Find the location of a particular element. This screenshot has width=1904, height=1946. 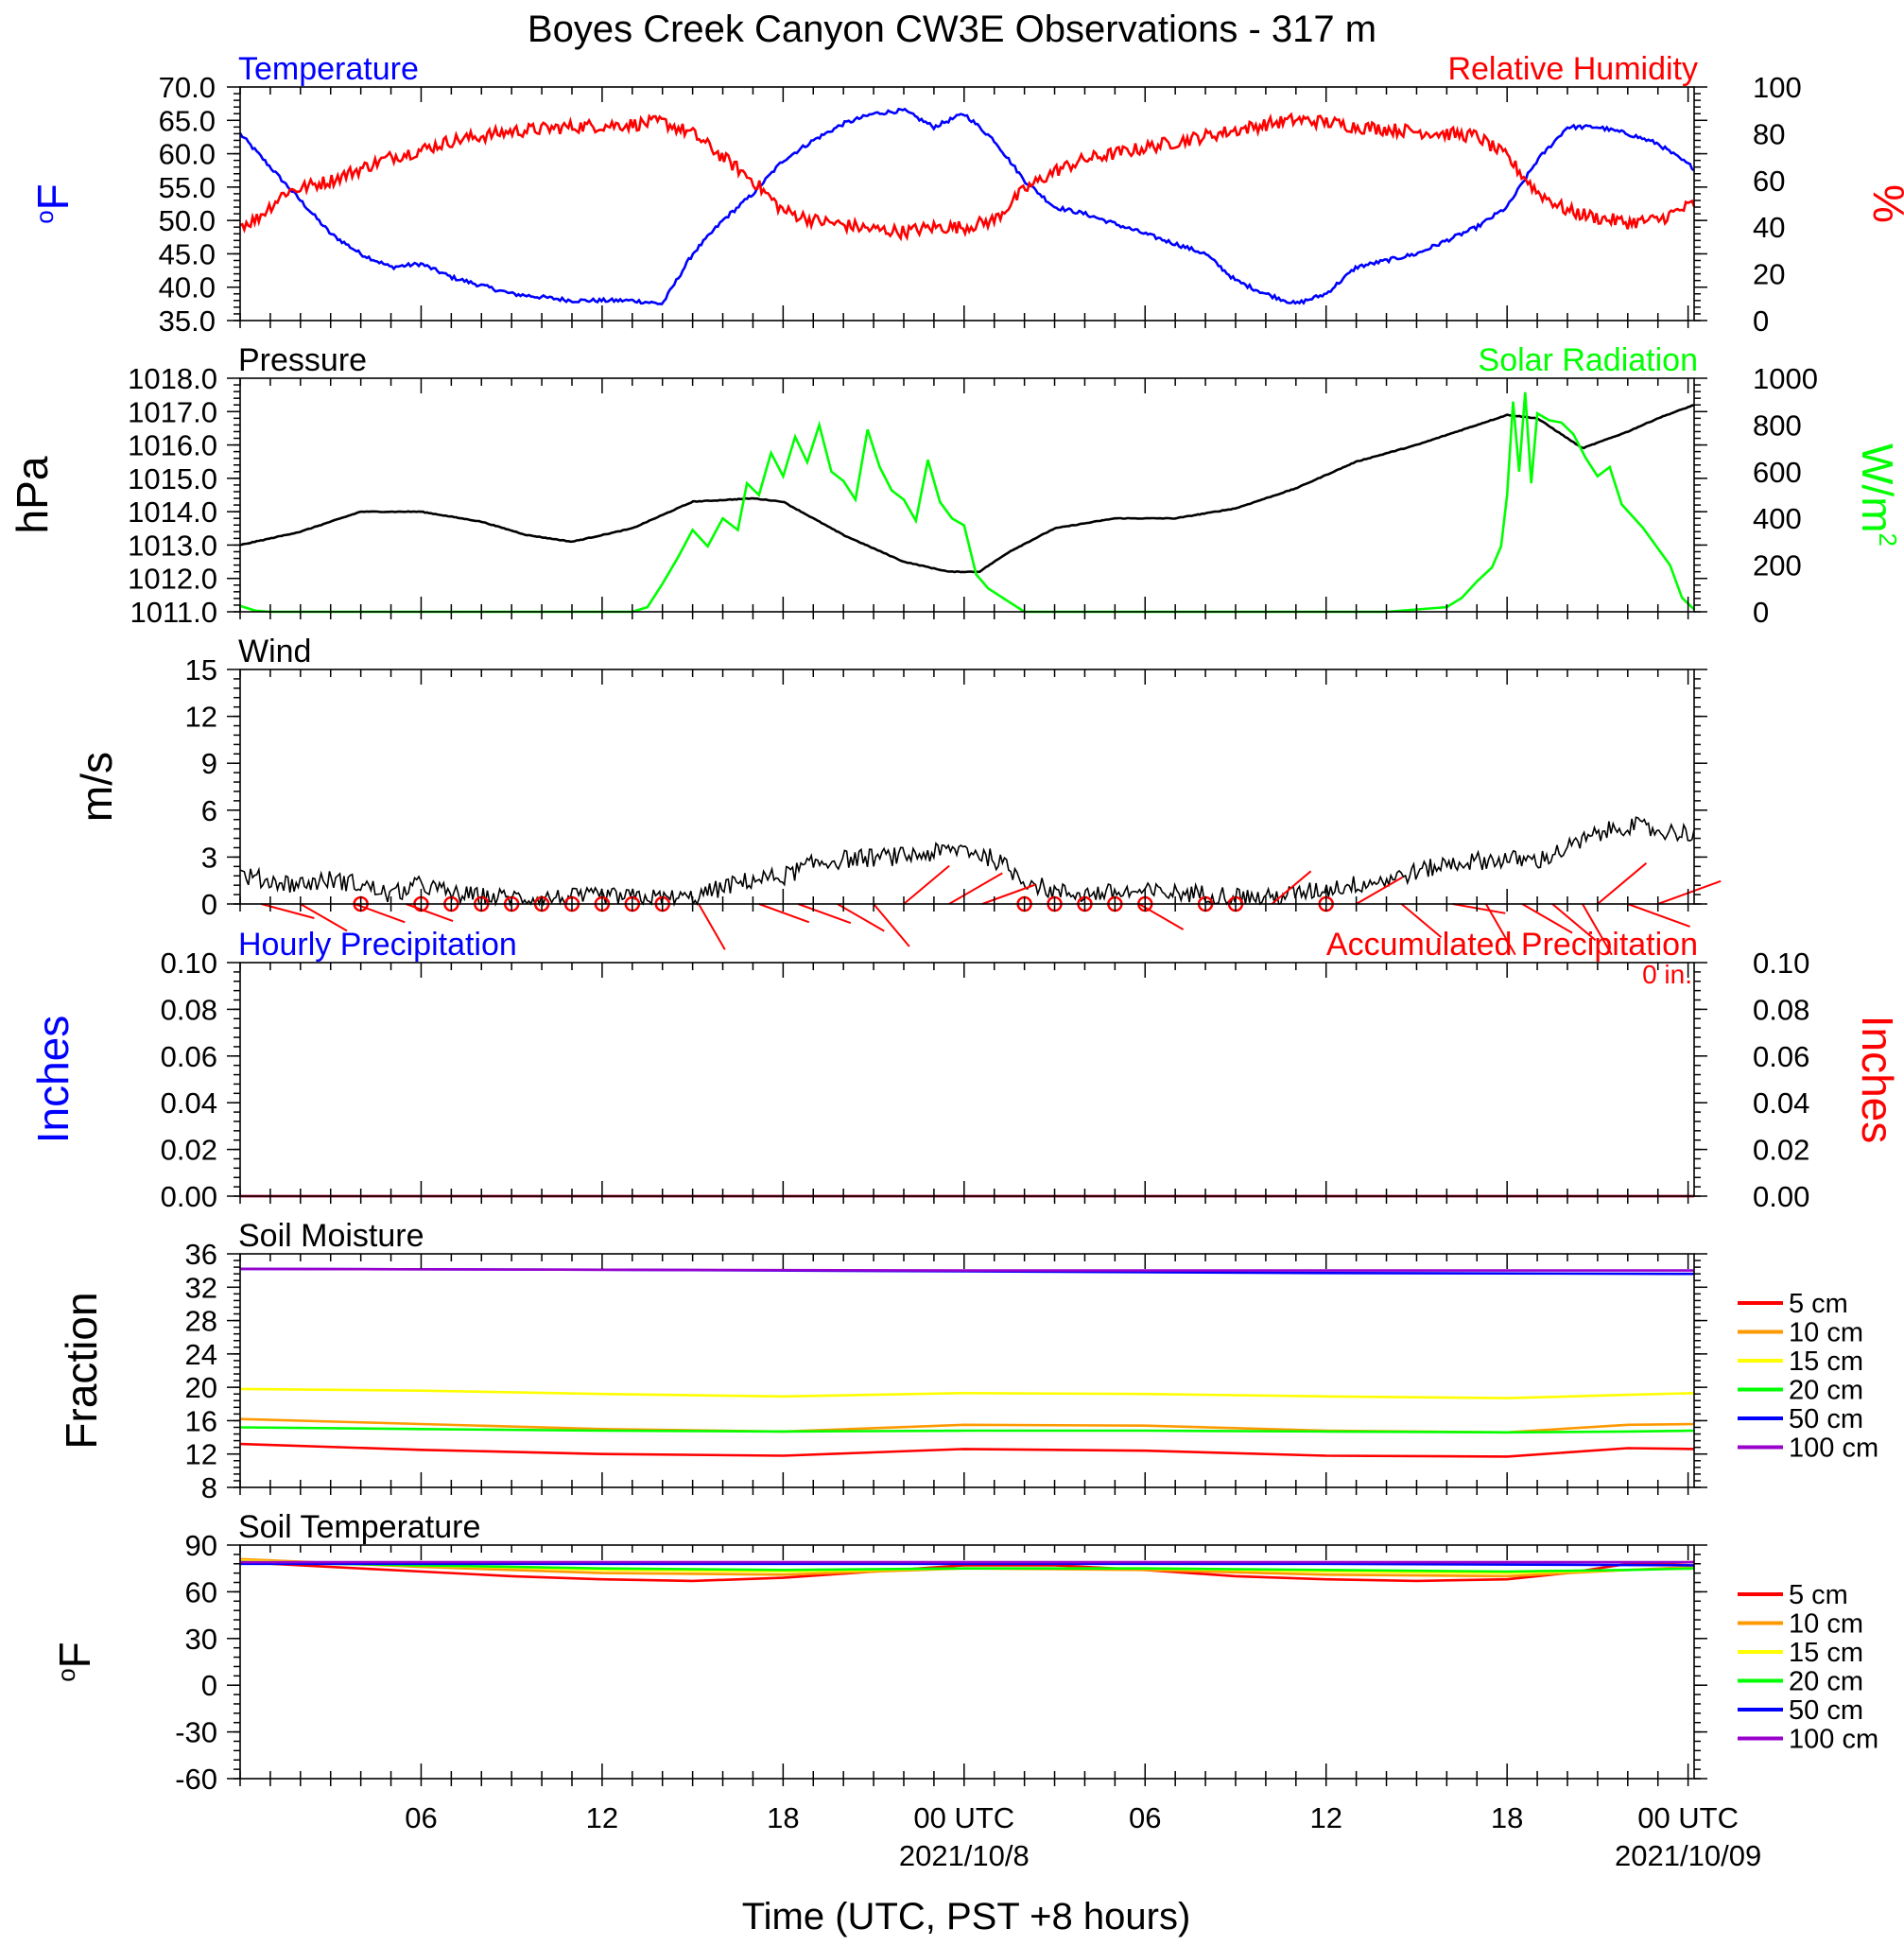

y-tick-label: 60 is located at coordinates (201, 1592).